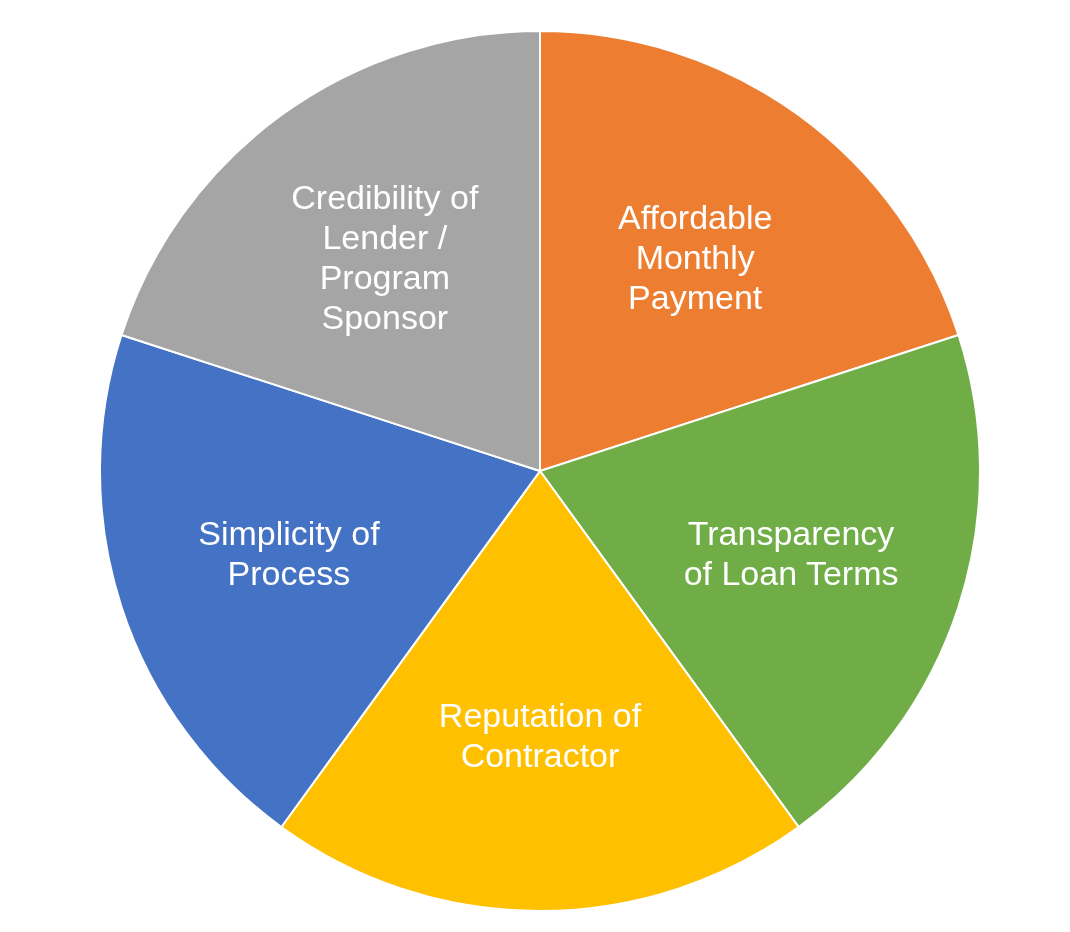 The image size is (1070, 932). I want to click on slice-label: Simplicity of Process, so click(289, 552).